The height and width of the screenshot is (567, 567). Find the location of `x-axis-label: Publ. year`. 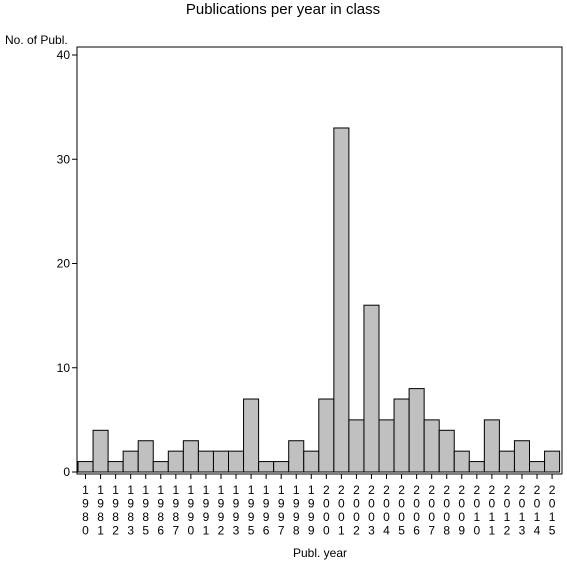

x-axis-label: Publ. year is located at coordinates (320, 553).